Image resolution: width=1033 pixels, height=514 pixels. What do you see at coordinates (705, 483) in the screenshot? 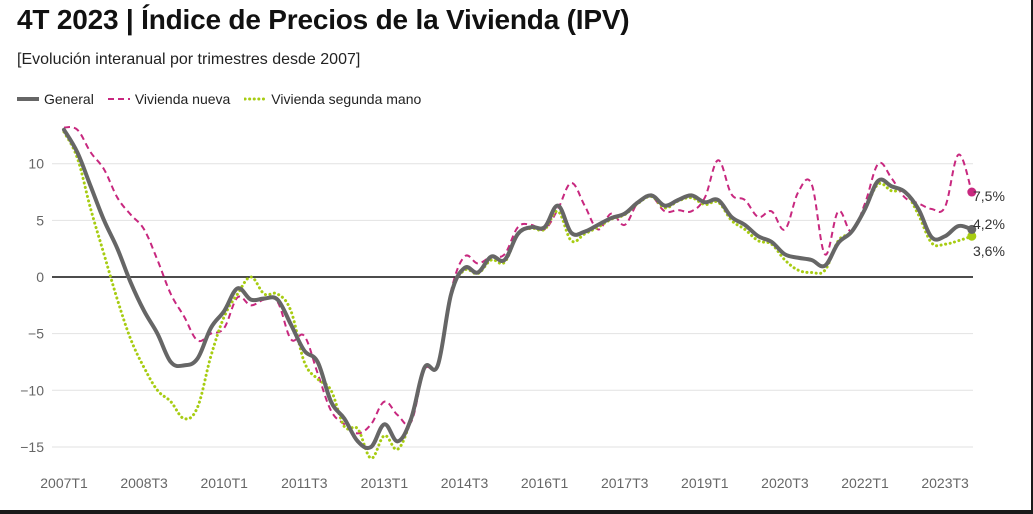
I see `x-tick-label: 2019T1` at bounding box center [705, 483].